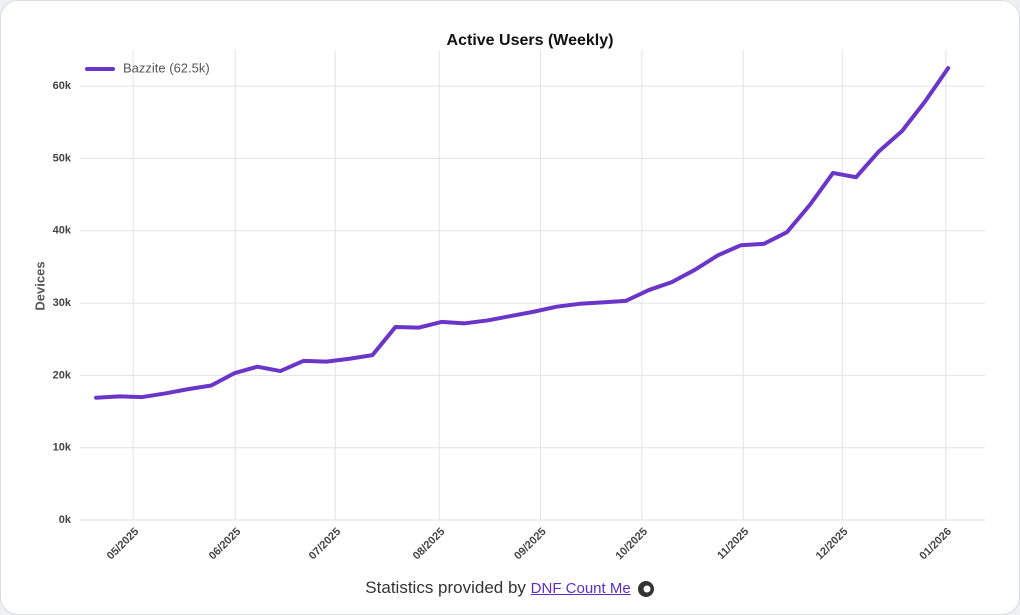  What do you see at coordinates (530, 40) in the screenshot?
I see `chart-title: Active Users (Weekly)` at bounding box center [530, 40].